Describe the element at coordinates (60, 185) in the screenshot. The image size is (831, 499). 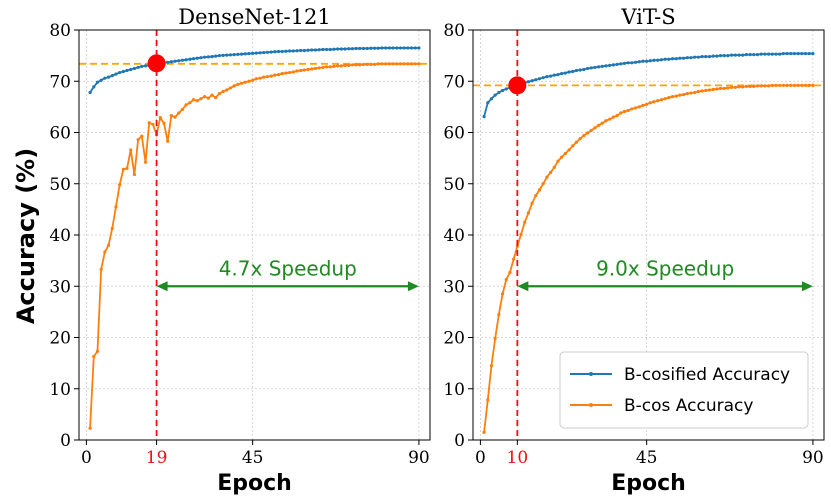
I see `y-tick-label: 50` at that location.